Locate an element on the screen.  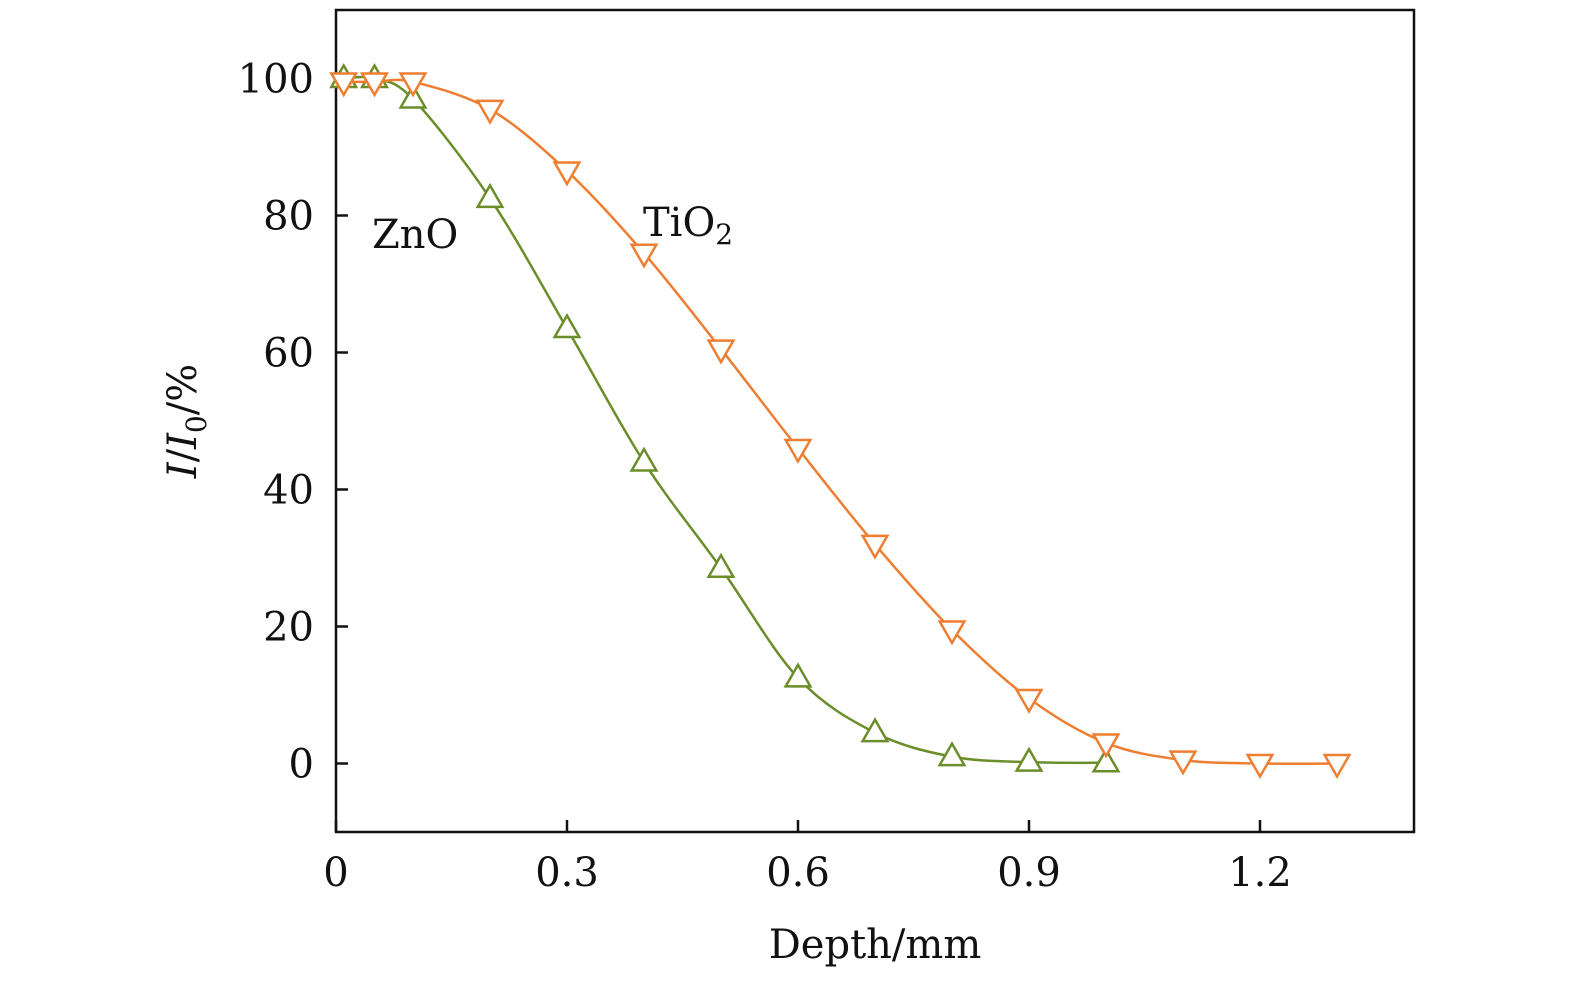
series-label-tio2: TiO2 is located at coordinates (688, 225).